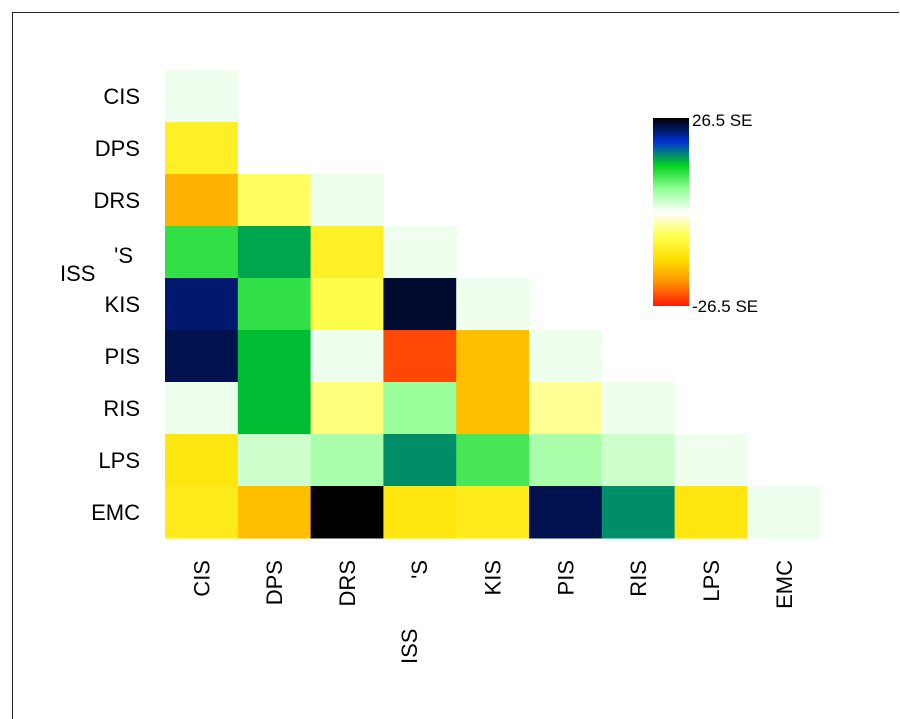 This screenshot has height=719, width=900. Describe the element at coordinates (202, 512) in the screenshot. I see `heatmap-cell-emc-cis` at that location.